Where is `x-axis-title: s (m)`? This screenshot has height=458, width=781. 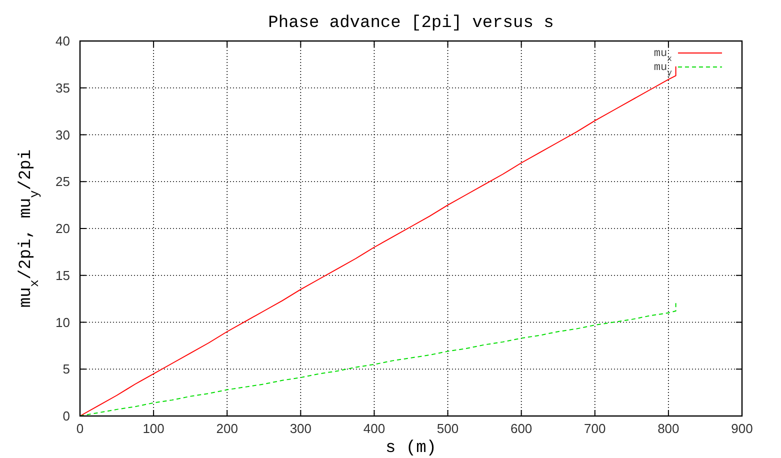
x-axis-title: s (m) is located at coordinates (411, 448).